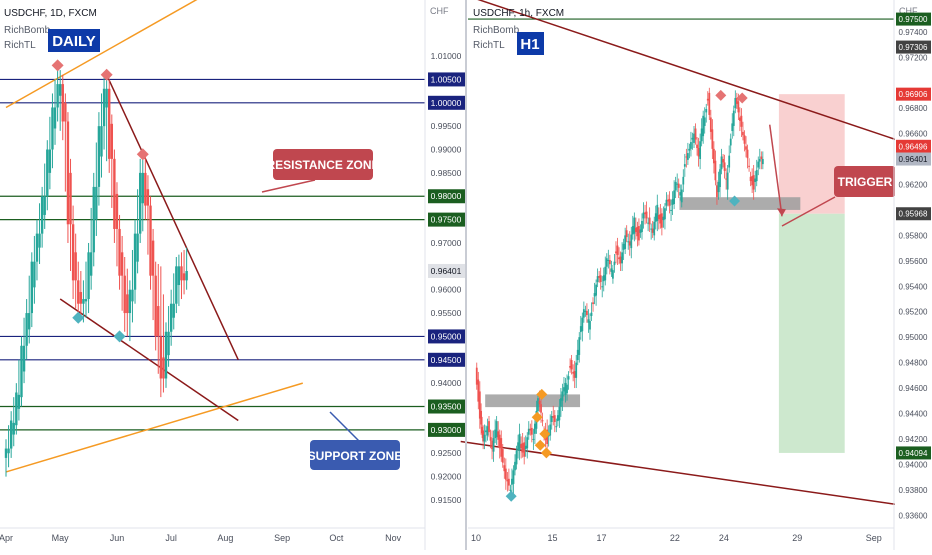 The width and height of the screenshot is (932, 555). What do you see at coordinates (913, 261) in the screenshot?
I see `h1-price-tick: 0.95600` at bounding box center [913, 261].